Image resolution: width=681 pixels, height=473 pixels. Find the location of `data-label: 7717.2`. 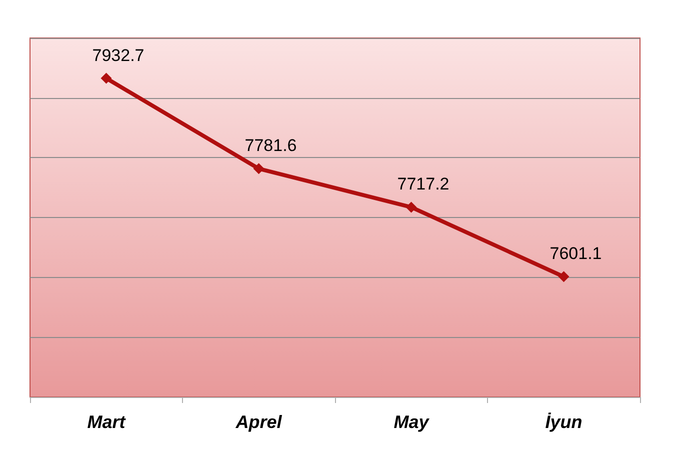

data-label: 7717.2 is located at coordinates (423, 184).